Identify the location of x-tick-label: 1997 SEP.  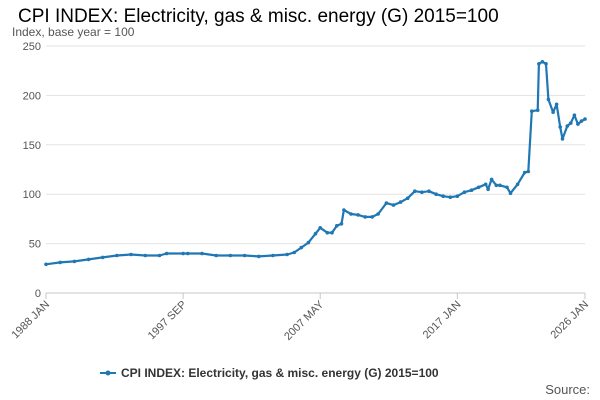
(168, 321).